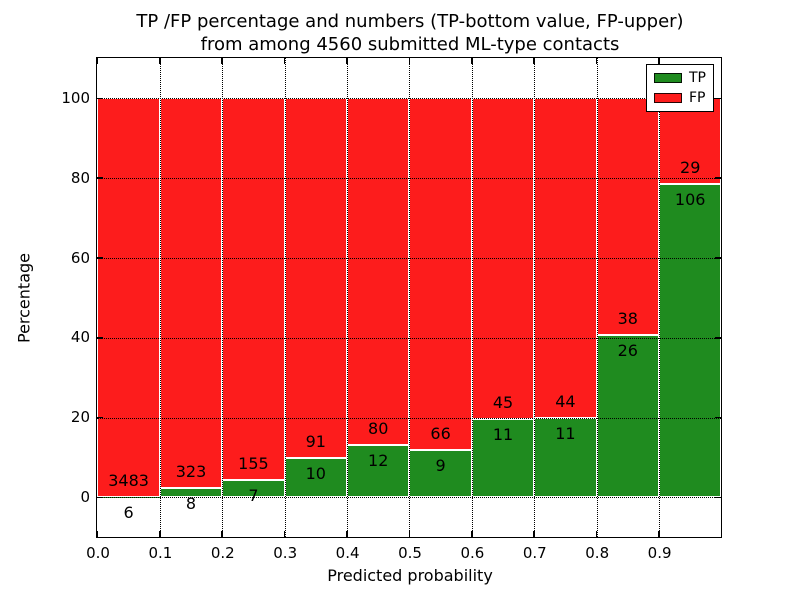 This screenshot has width=800, height=600. I want to click on bar-label-fp: 45, so click(503, 403).